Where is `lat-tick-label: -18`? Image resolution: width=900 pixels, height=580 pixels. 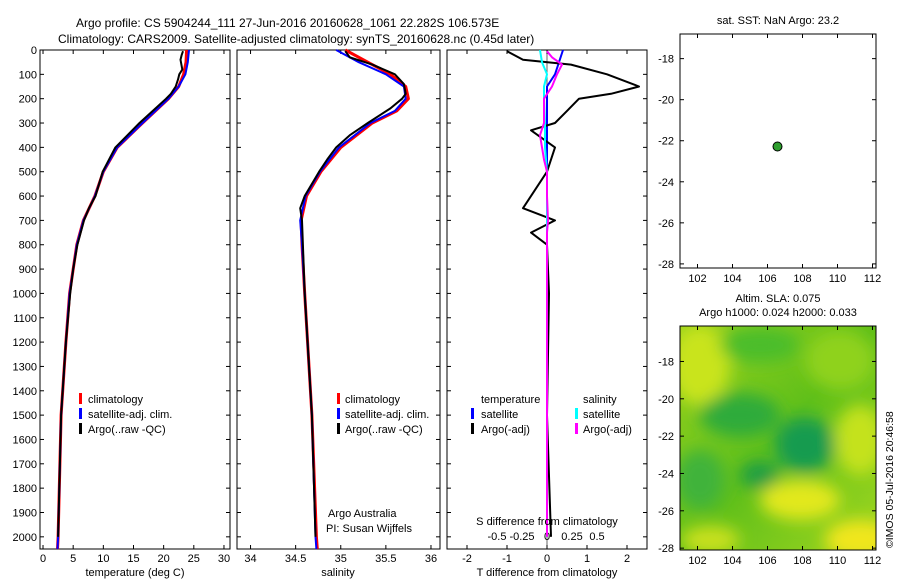 lat-tick-label: -18 is located at coordinates (666, 362).